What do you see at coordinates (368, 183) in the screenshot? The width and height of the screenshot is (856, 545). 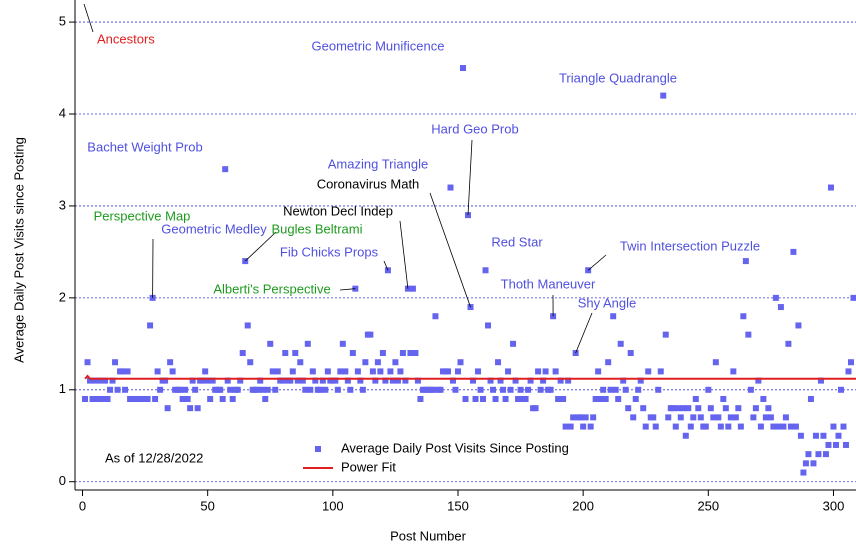 I see `annotation: Coronavirus Math` at bounding box center [368, 183].